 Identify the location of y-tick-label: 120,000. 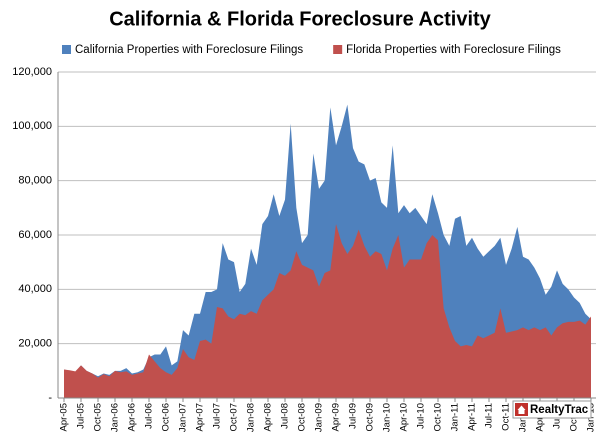
(32, 72).